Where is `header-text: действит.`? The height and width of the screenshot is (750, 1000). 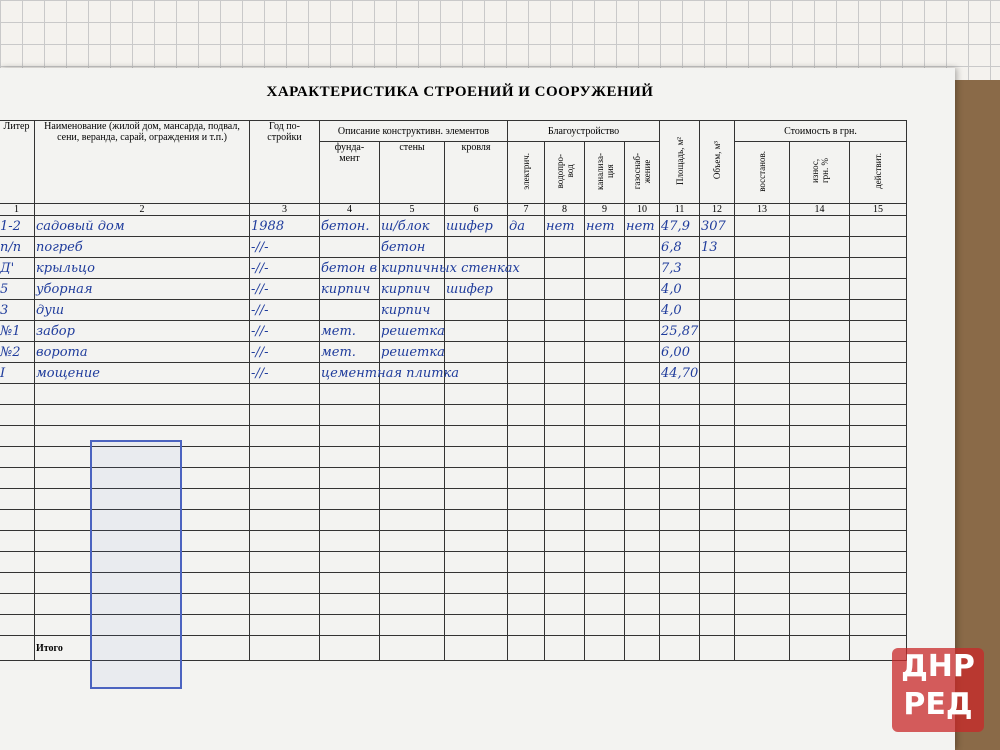
header-text: действит. is located at coordinates (878, 171).